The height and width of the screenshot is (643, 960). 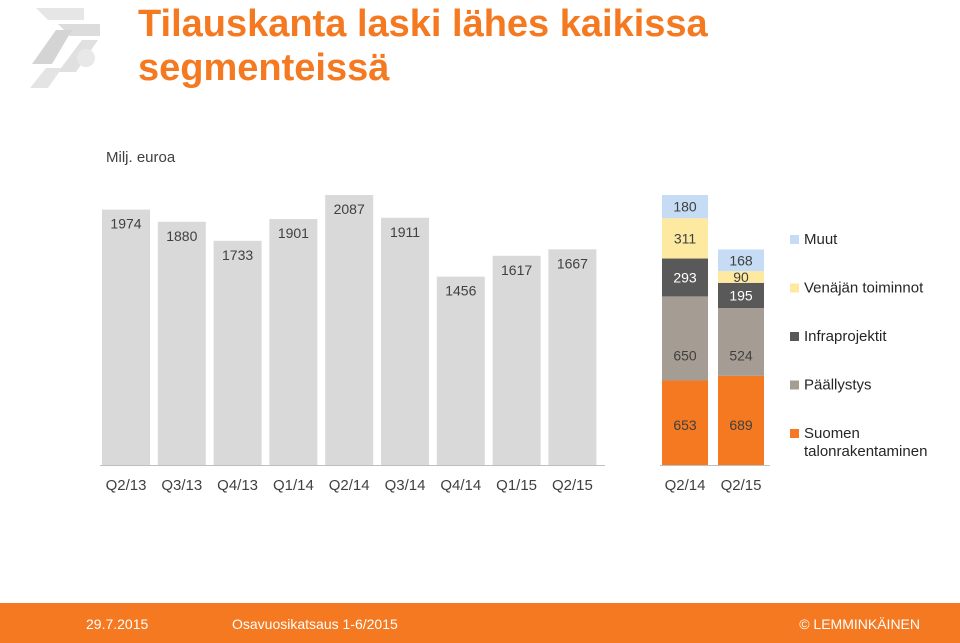 I want to click on data-label-muut-q2-14: 180, so click(x=685, y=207).